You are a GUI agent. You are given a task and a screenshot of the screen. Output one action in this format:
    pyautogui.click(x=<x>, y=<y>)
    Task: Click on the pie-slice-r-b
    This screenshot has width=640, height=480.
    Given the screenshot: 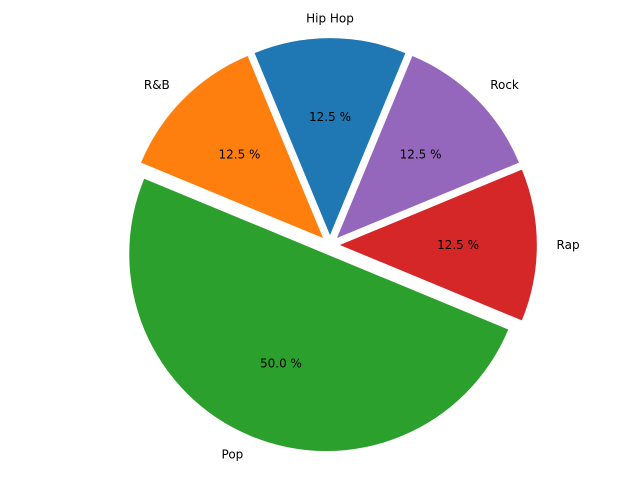 What is the action you would take?
    pyautogui.click(x=232, y=147)
    